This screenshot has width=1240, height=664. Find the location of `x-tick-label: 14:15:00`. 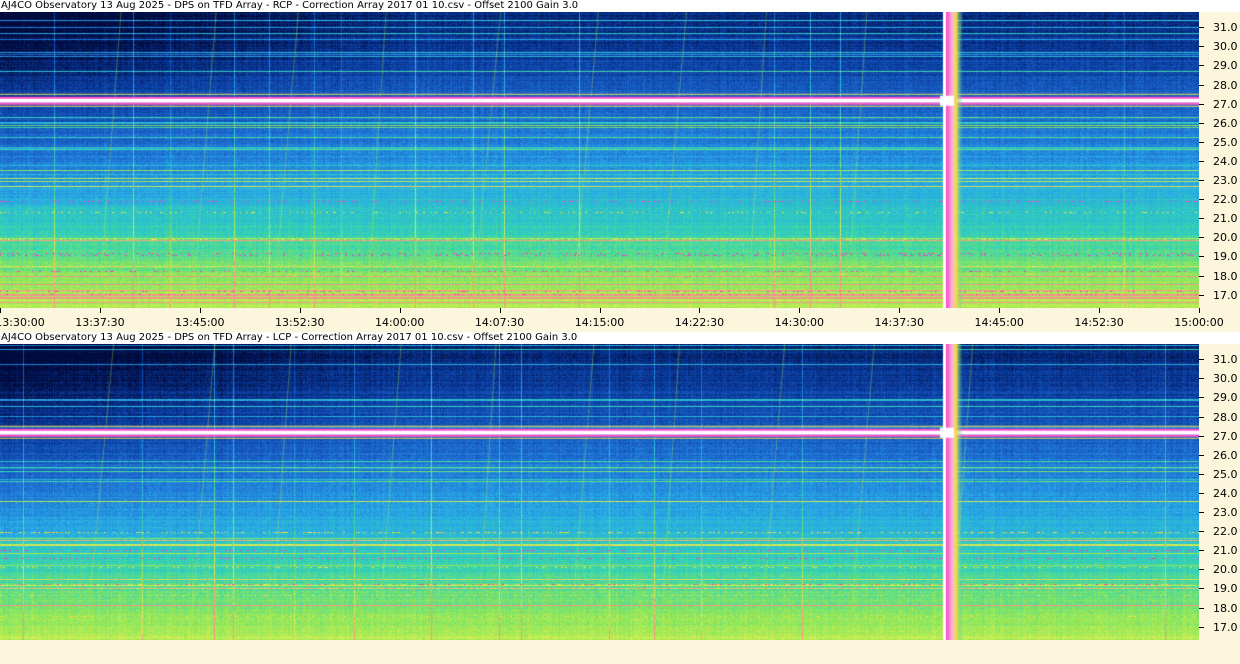

x-tick-label: 14:15:00 is located at coordinates (599, 322).